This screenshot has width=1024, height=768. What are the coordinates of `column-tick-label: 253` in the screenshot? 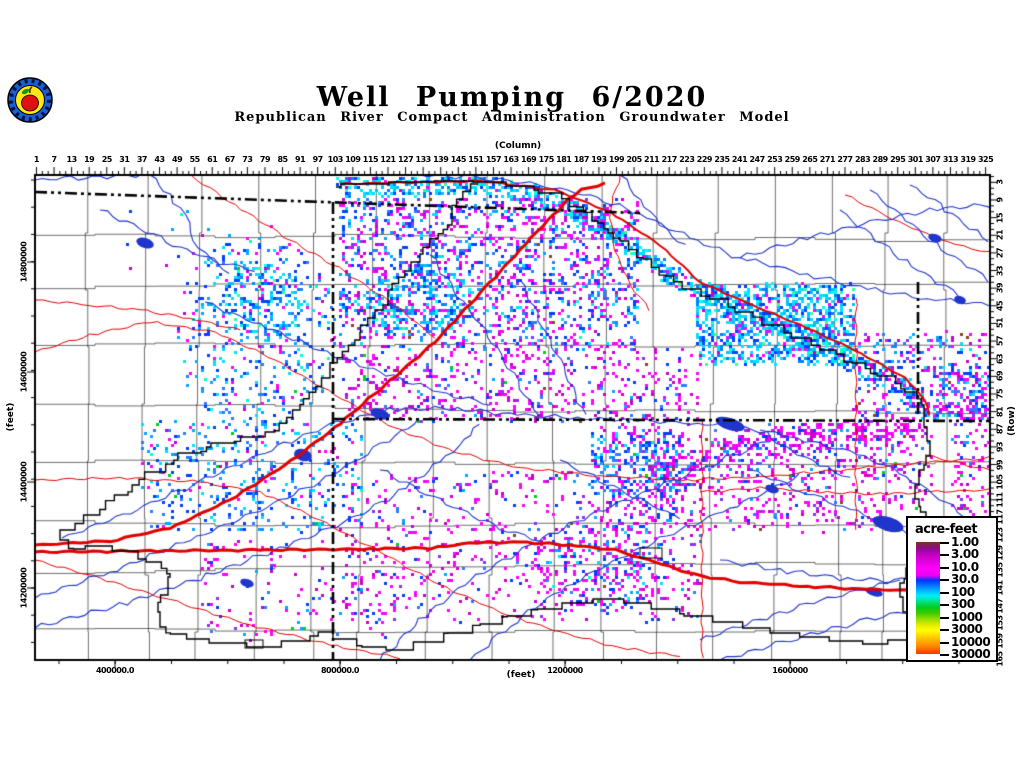 It's located at (775, 159).